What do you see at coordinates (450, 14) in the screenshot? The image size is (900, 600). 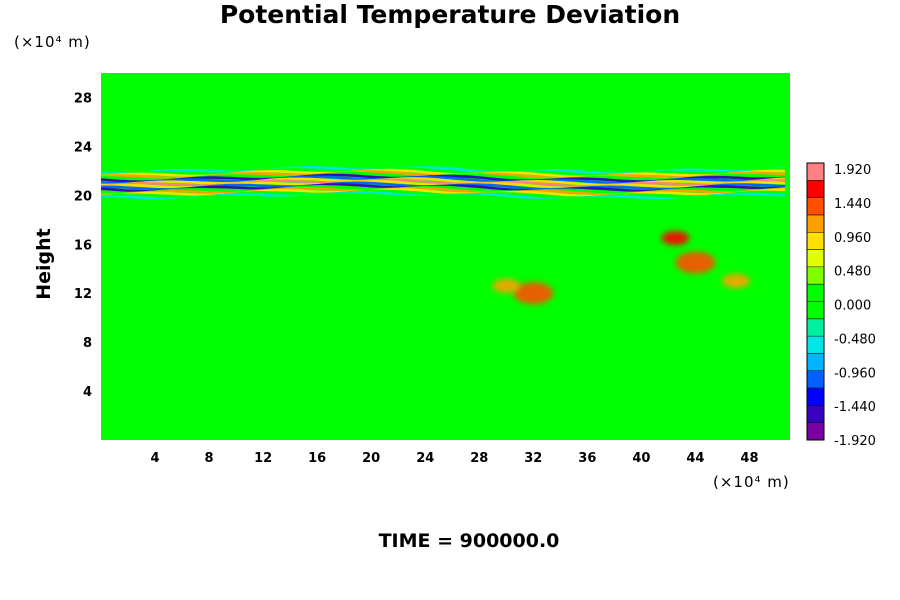 I see `chart-title: Potential Temperature Deviation` at bounding box center [450, 14].